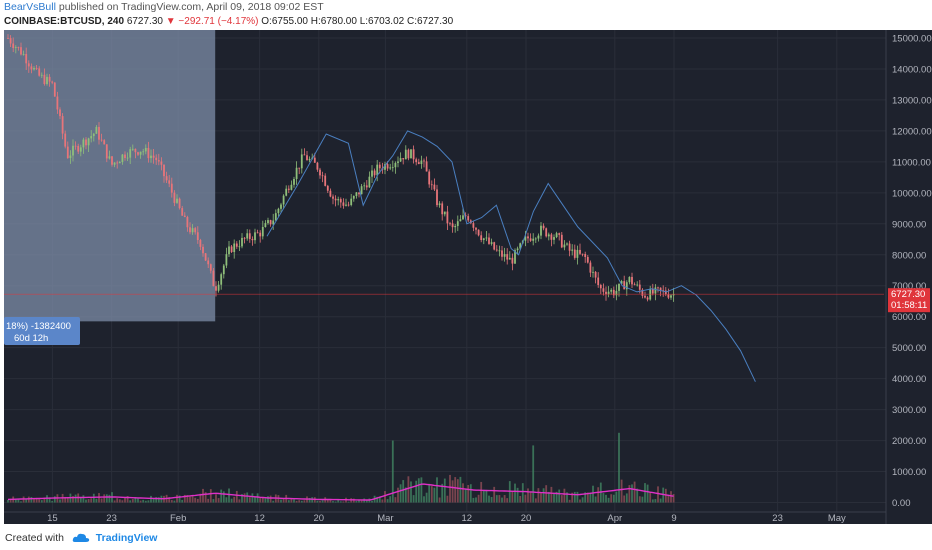 The width and height of the screenshot is (932, 550). I want to click on measure-selection-box, so click(110, 176).